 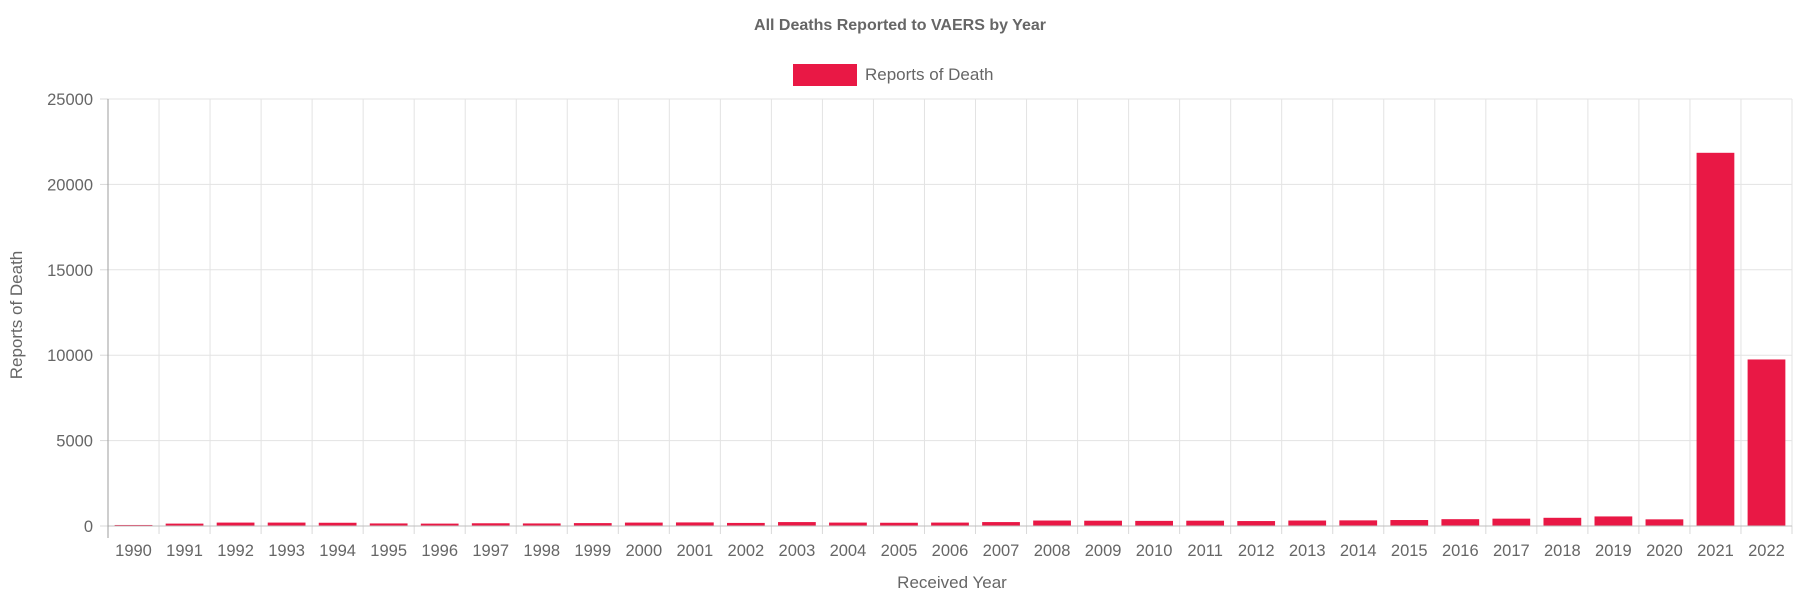 I want to click on bar-2003, so click(x=797, y=524).